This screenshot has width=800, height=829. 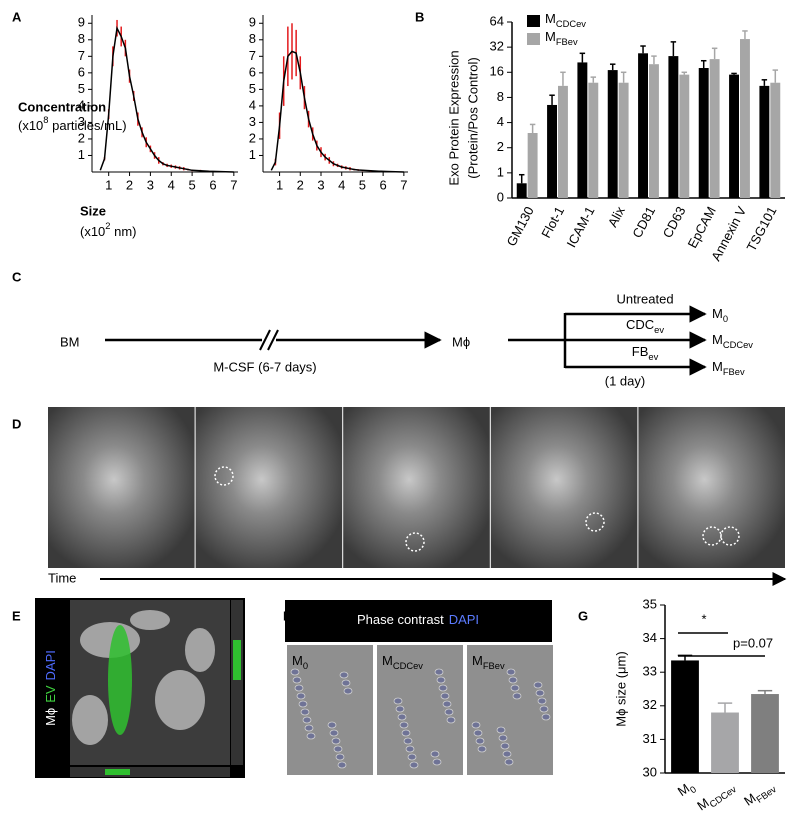 What do you see at coordinates (252, 104) in the screenshot?
I see `y-tick-label: 4` at bounding box center [252, 104].